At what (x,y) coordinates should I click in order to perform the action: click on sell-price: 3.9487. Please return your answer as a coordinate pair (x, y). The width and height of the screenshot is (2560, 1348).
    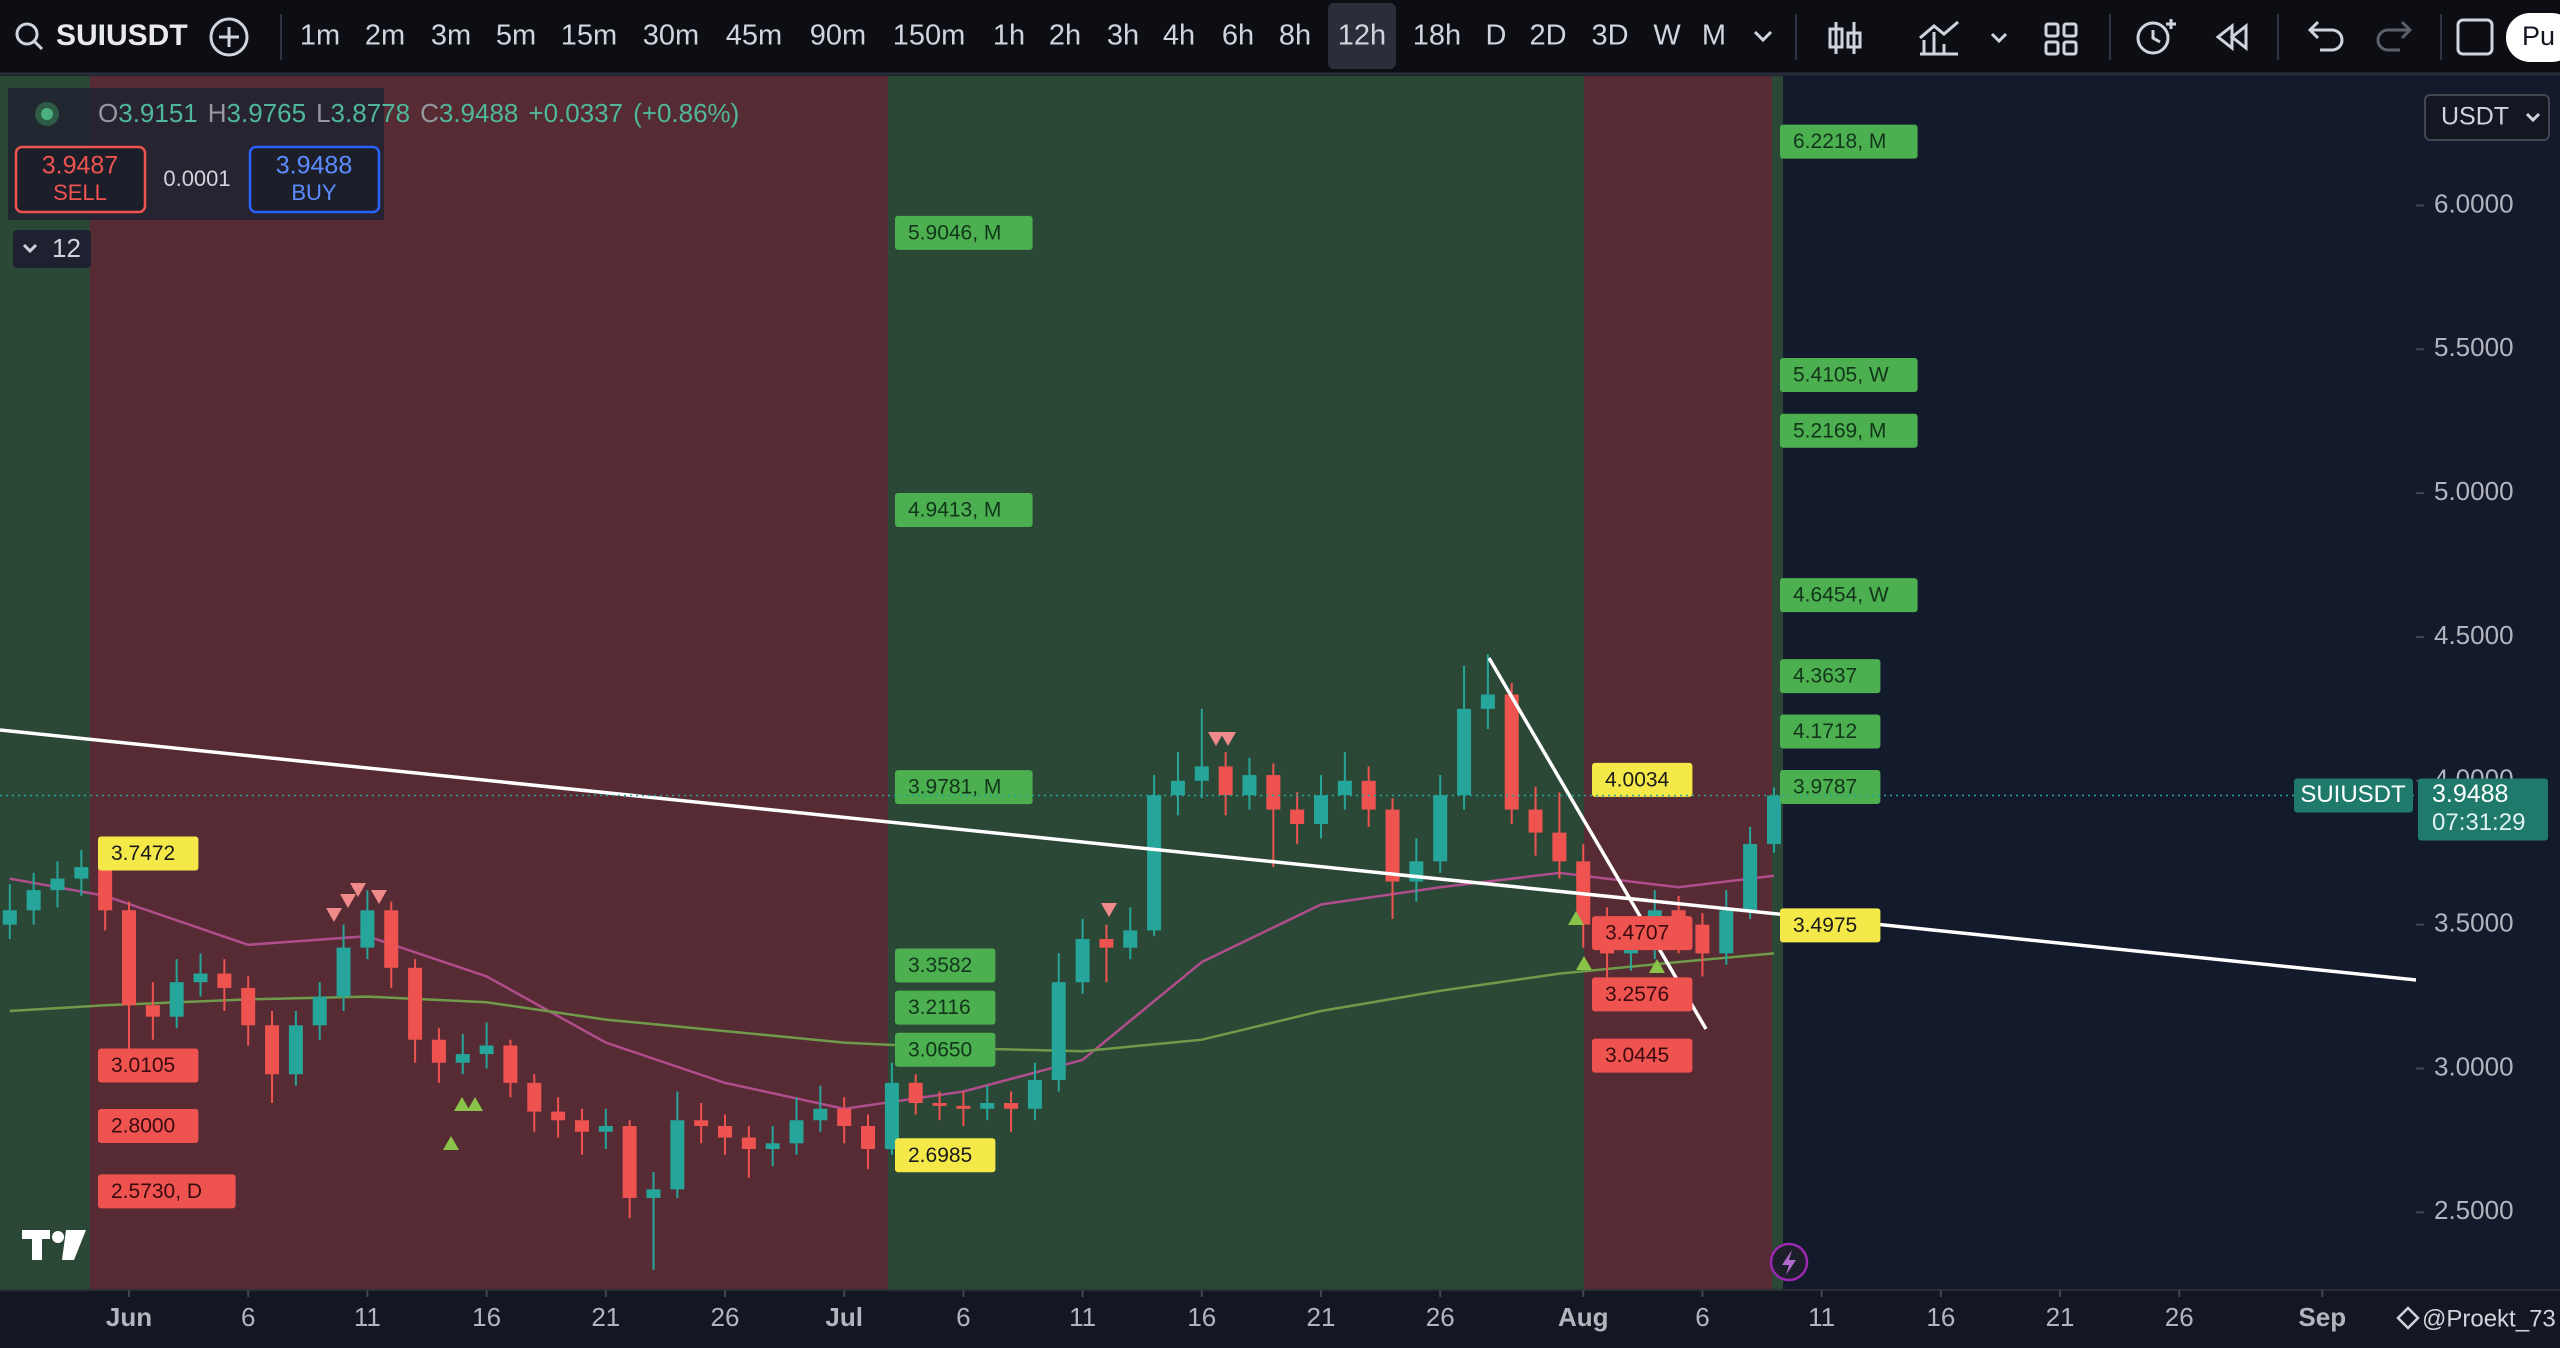
    Looking at the image, I should click on (80, 166).